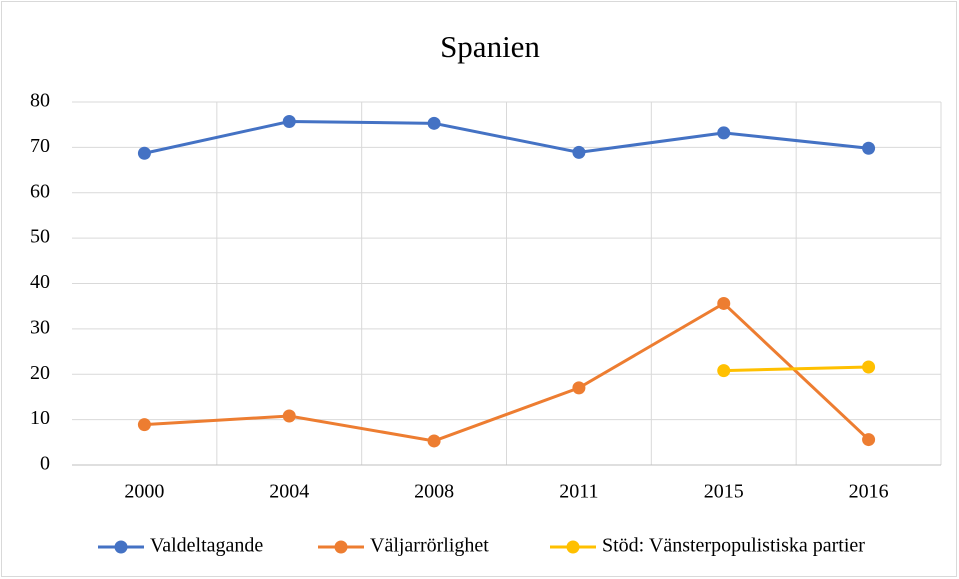  I want to click on legend-label: Stöd: Vänsterpopulistiska partier, so click(733, 546).